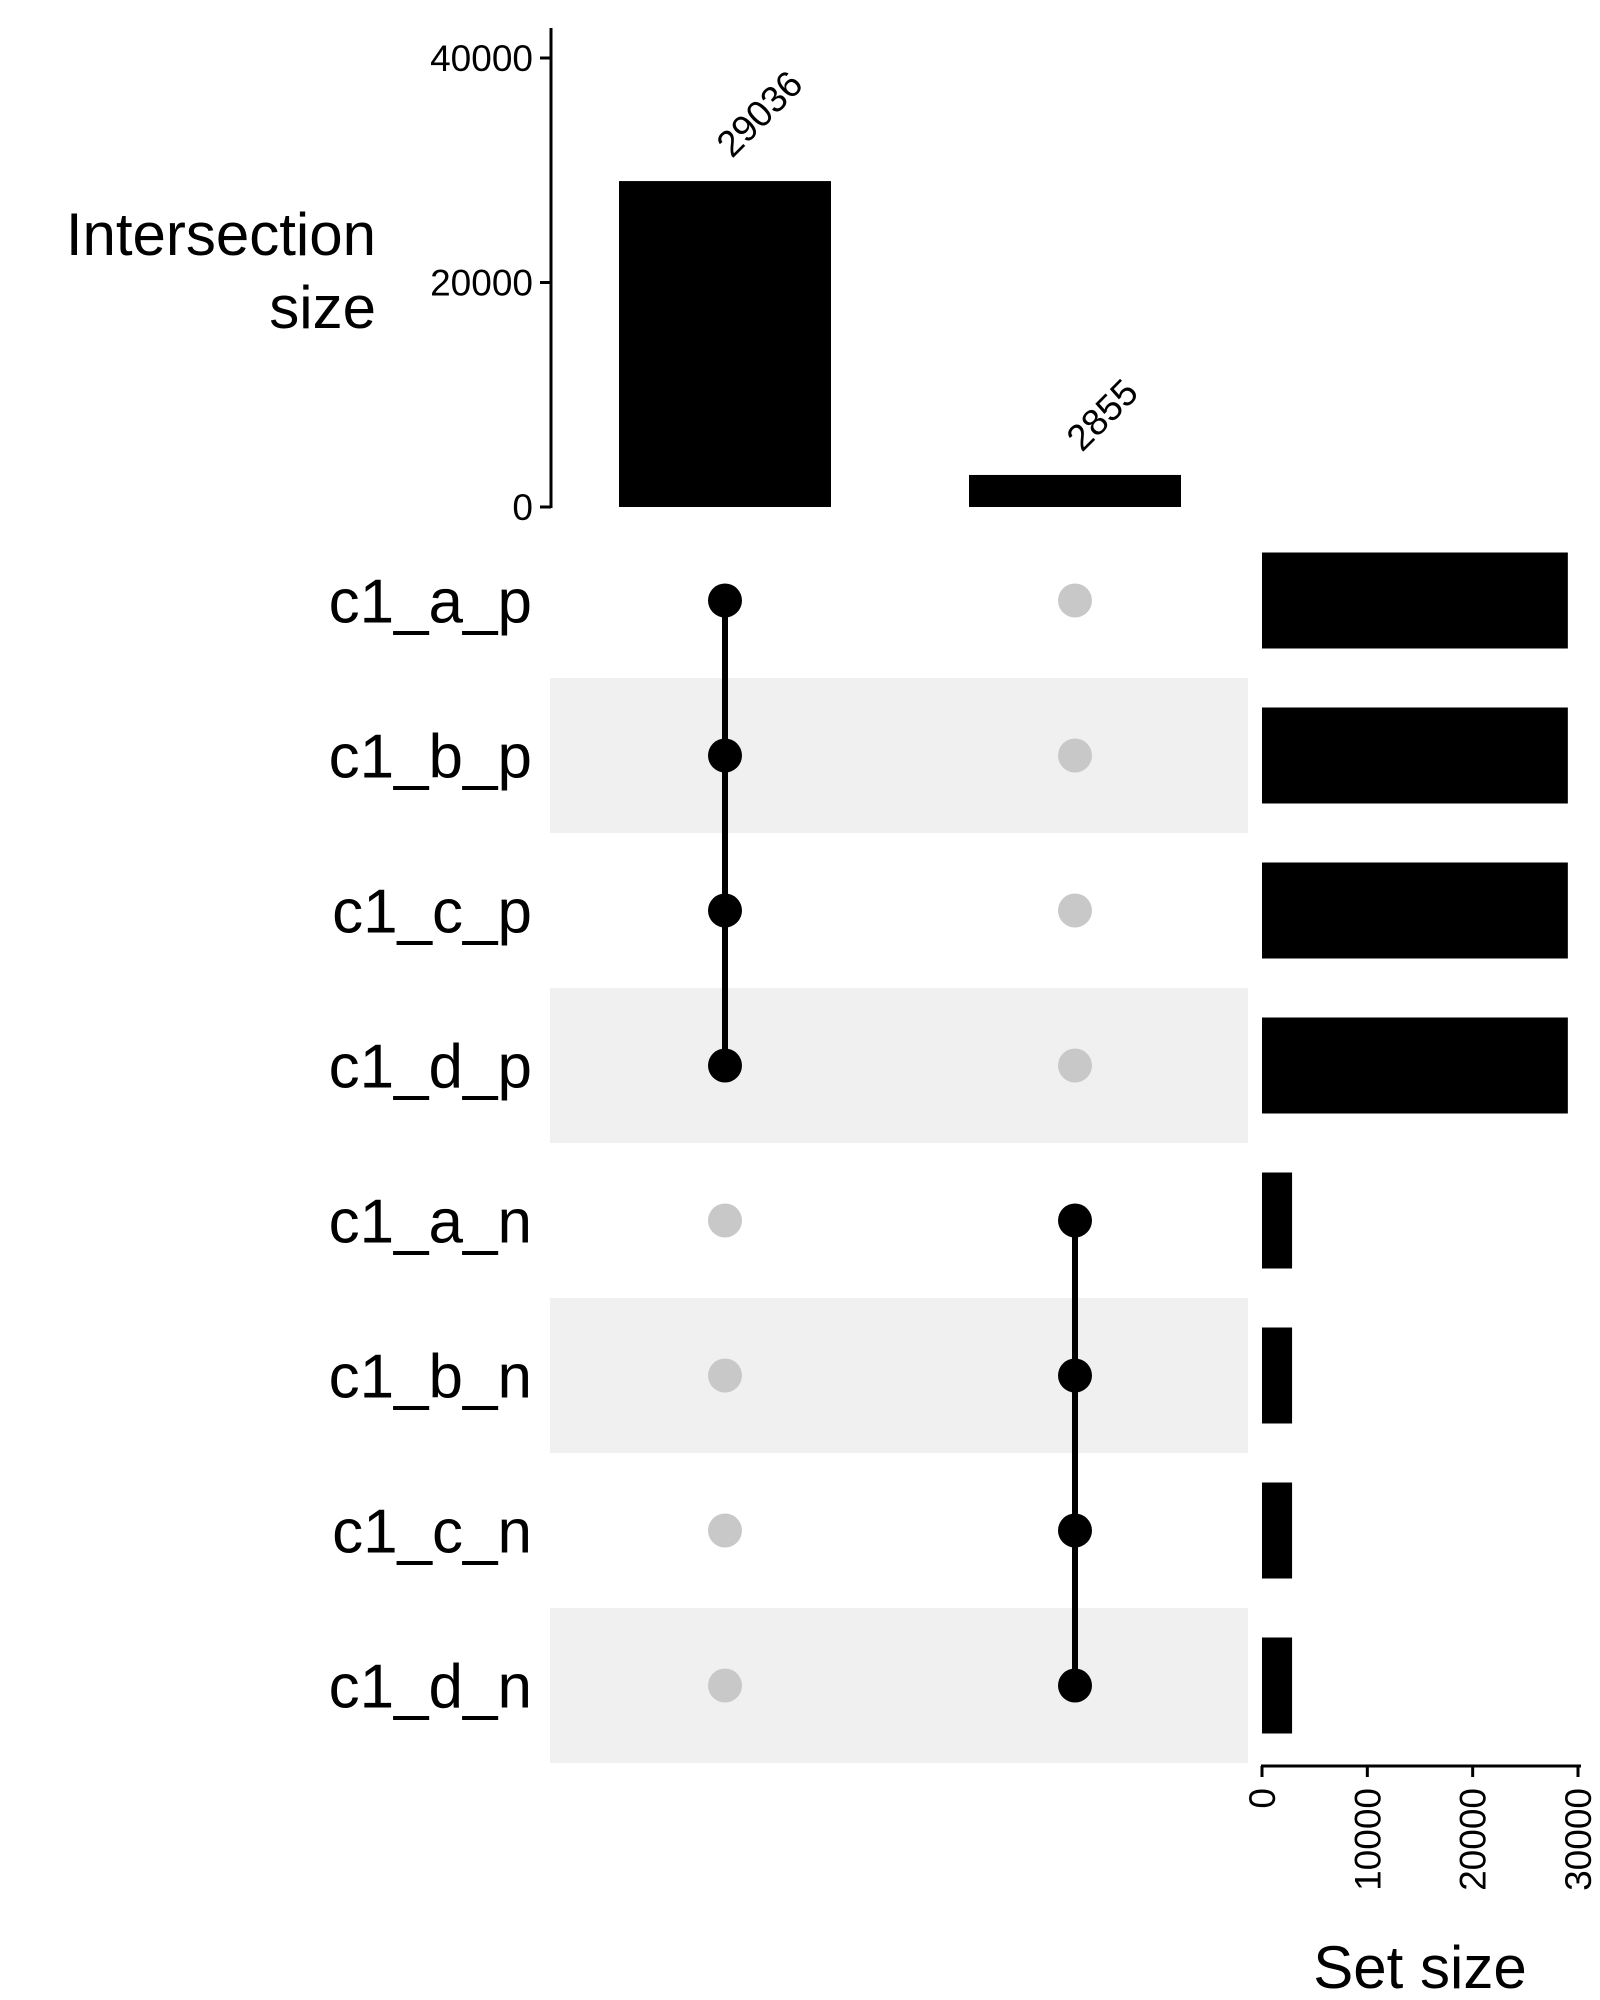 The image size is (1600, 2000). I want to click on intersection-y-tick-label: 40000, so click(481, 58).